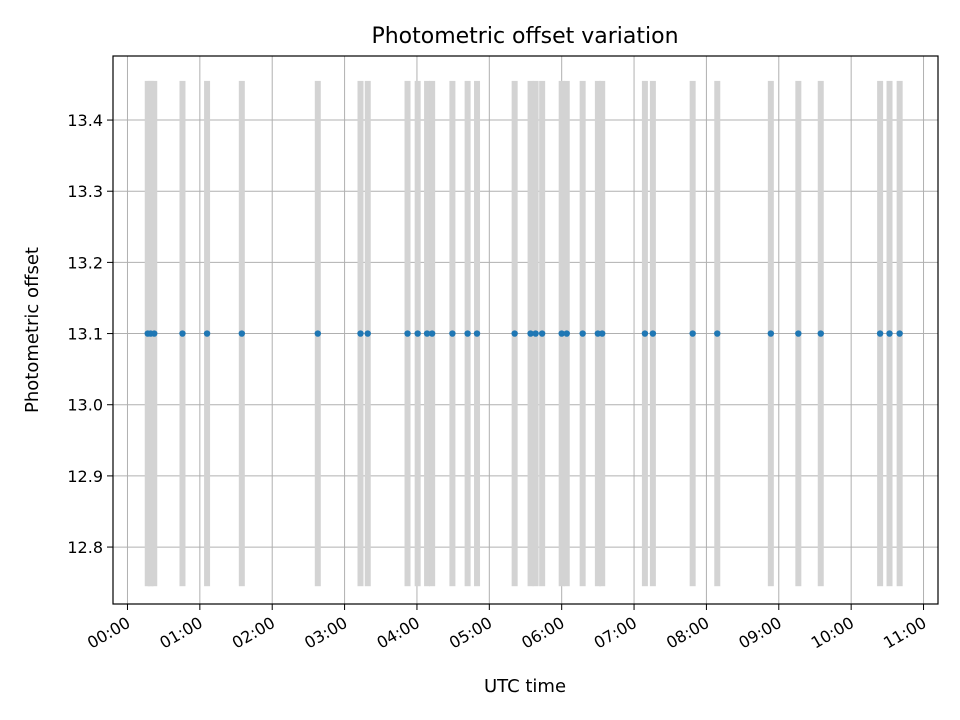 This screenshot has height=720, width=960. What do you see at coordinates (524, 36) in the screenshot?
I see `chart-title: Photometric offset variation` at bounding box center [524, 36].